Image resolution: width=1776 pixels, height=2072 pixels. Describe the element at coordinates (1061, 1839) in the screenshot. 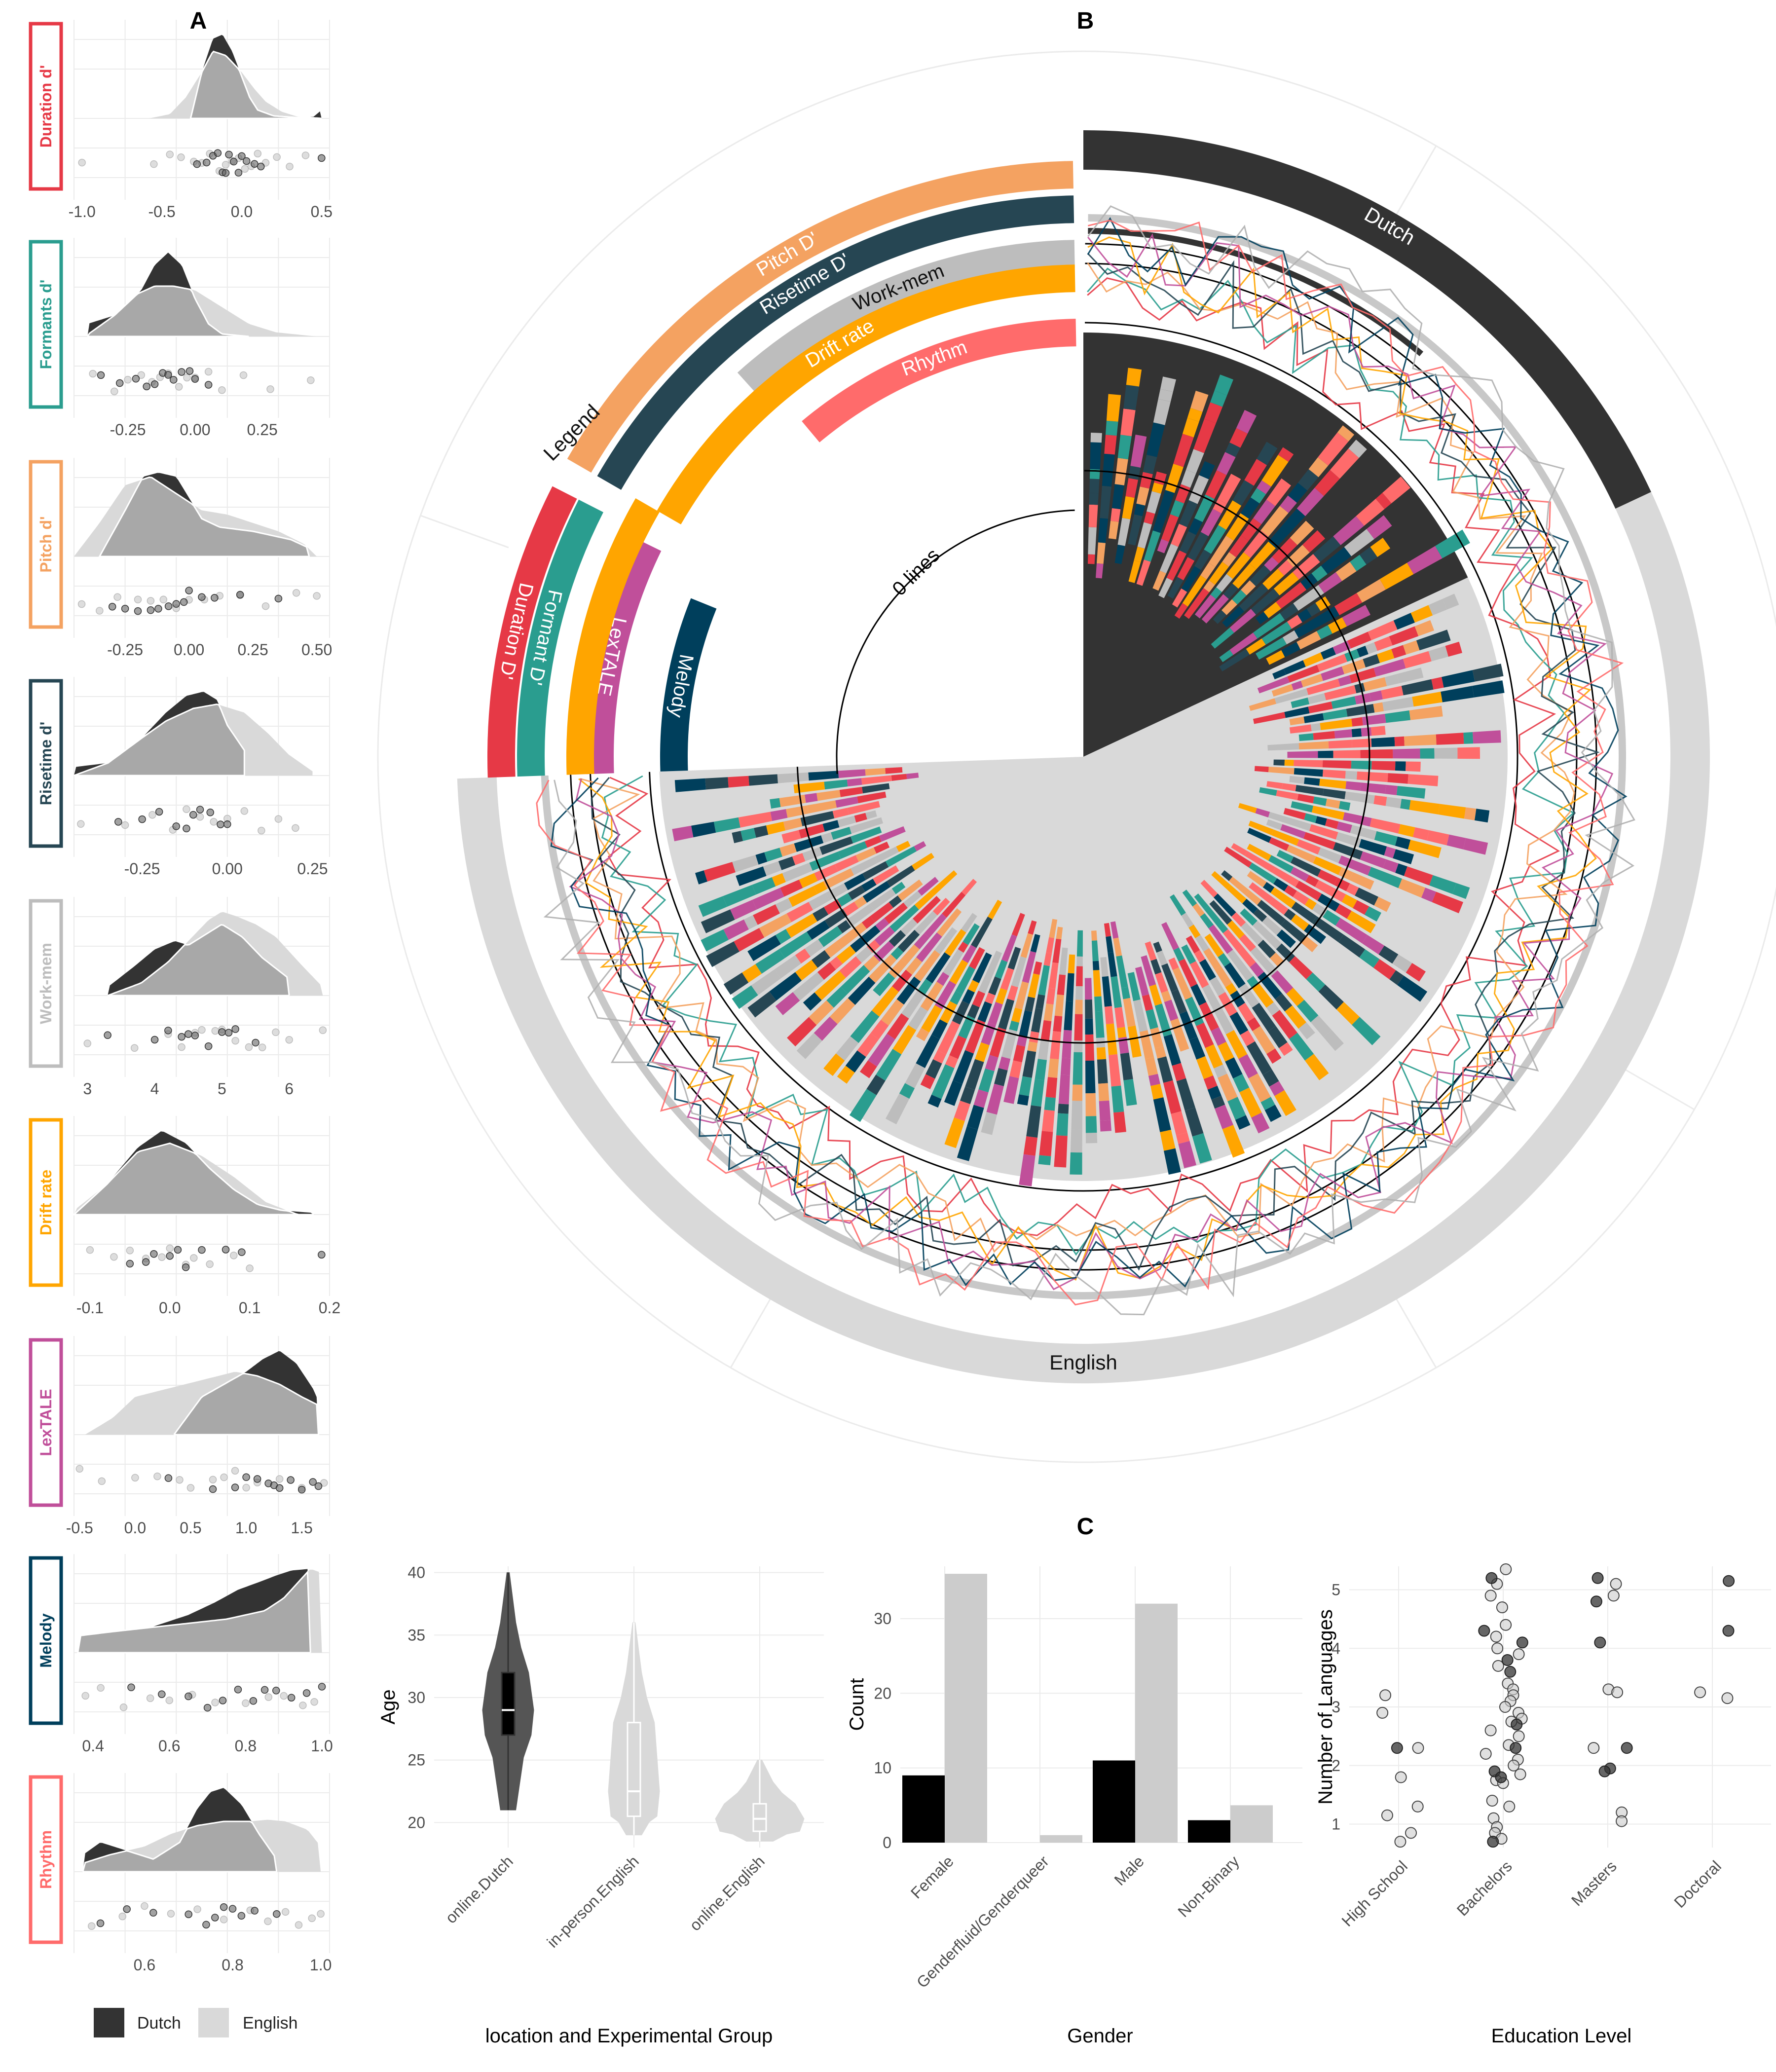

I see `bar-english` at that location.